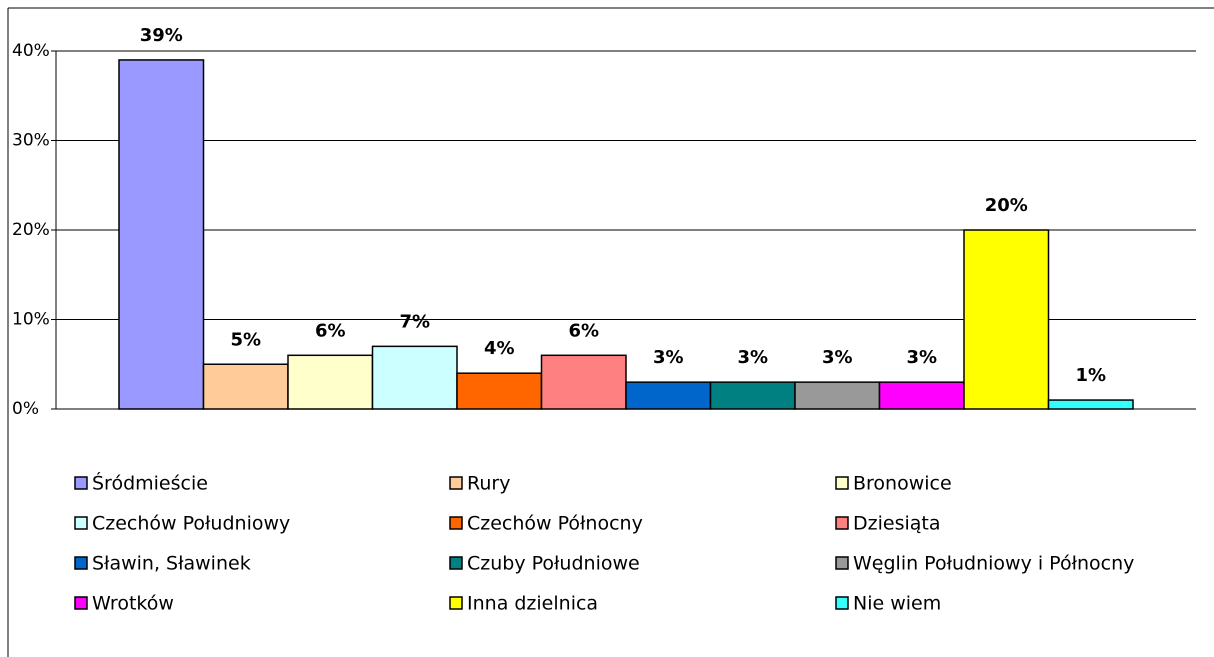 This screenshot has height=657, width=1214. I want to click on value-label: 20%, so click(1006, 205).